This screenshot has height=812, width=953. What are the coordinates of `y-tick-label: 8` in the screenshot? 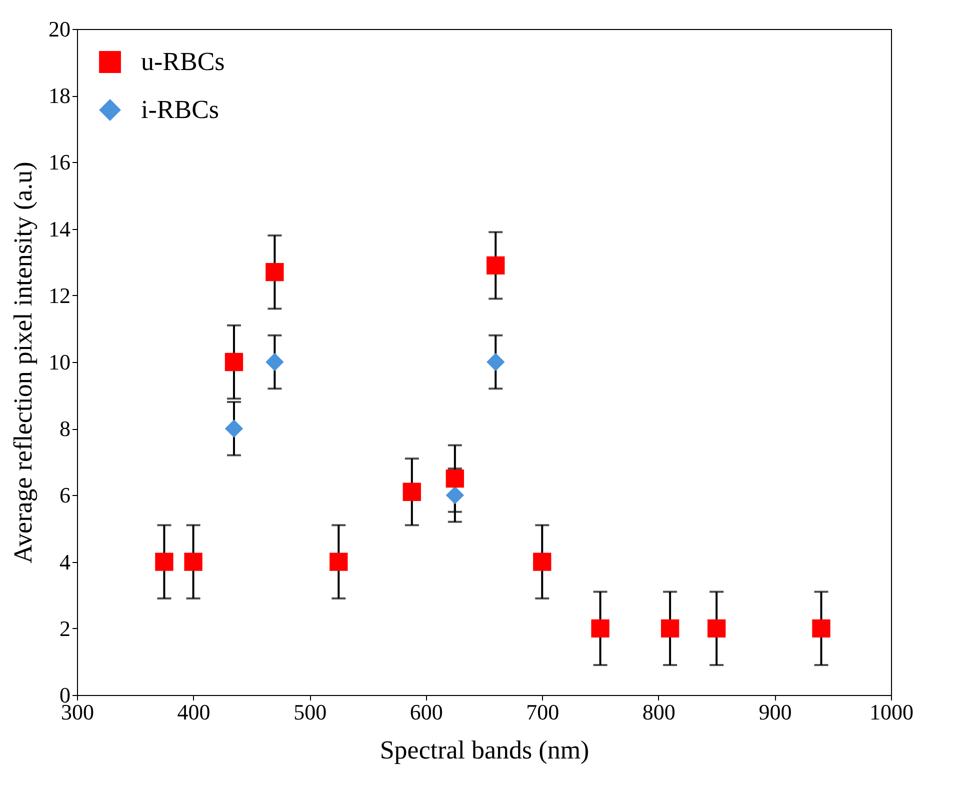 It's located at (65, 429).